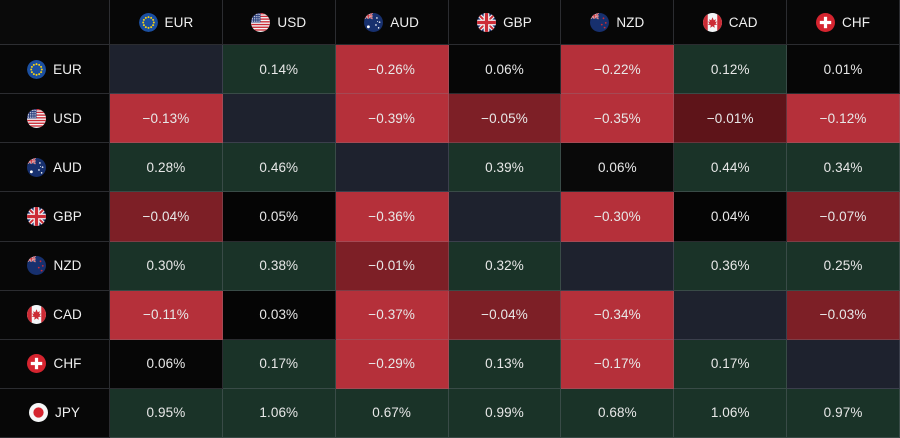 Image resolution: width=900 pixels, height=438 pixels. What do you see at coordinates (618, 315) in the screenshot?
I see `heatmap-cell: −0.34%` at bounding box center [618, 315].